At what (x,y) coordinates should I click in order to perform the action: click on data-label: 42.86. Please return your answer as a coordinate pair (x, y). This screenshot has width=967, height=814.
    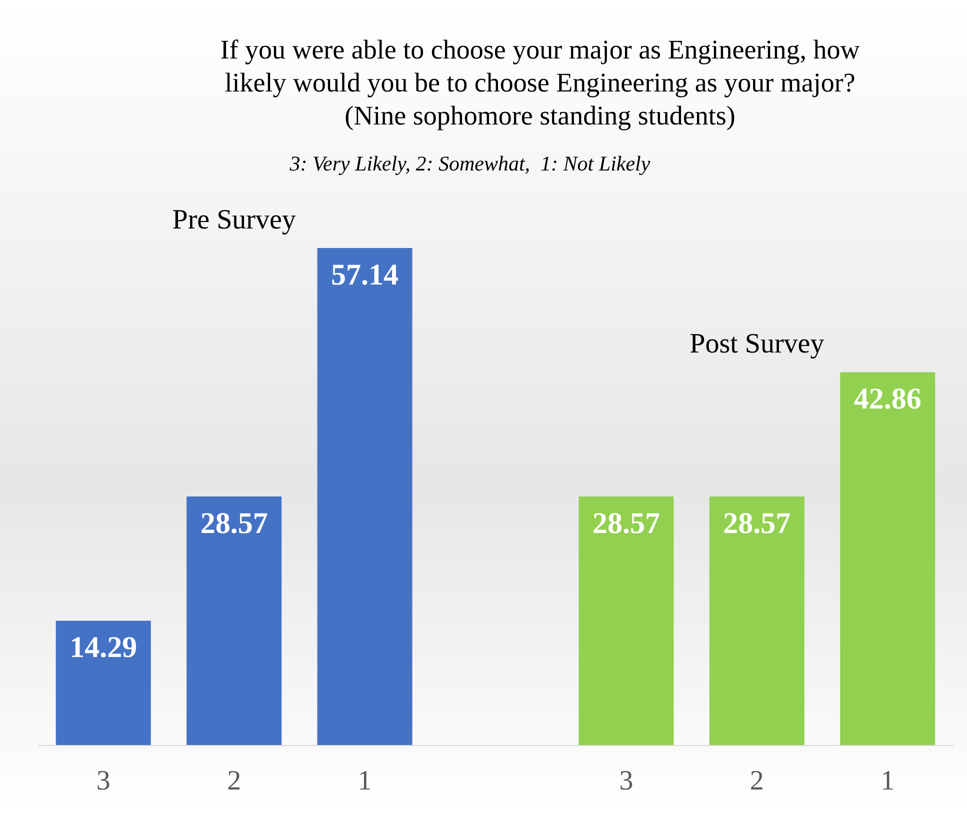
    Looking at the image, I should click on (888, 399).